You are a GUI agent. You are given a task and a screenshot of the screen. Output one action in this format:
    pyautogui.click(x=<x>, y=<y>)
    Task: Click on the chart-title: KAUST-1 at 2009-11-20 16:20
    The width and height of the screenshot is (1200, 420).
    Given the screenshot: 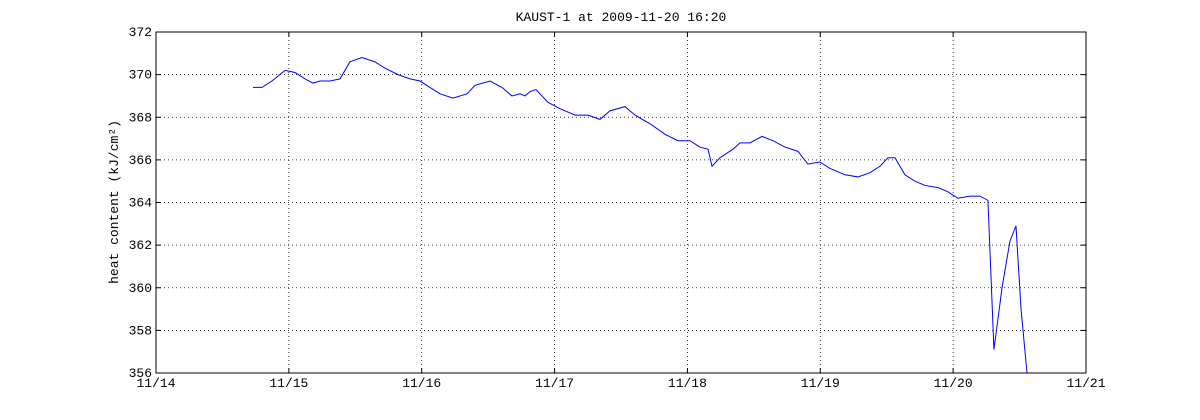 What is the action you would take?
    pyautogui.click(x=621, y=17)
    